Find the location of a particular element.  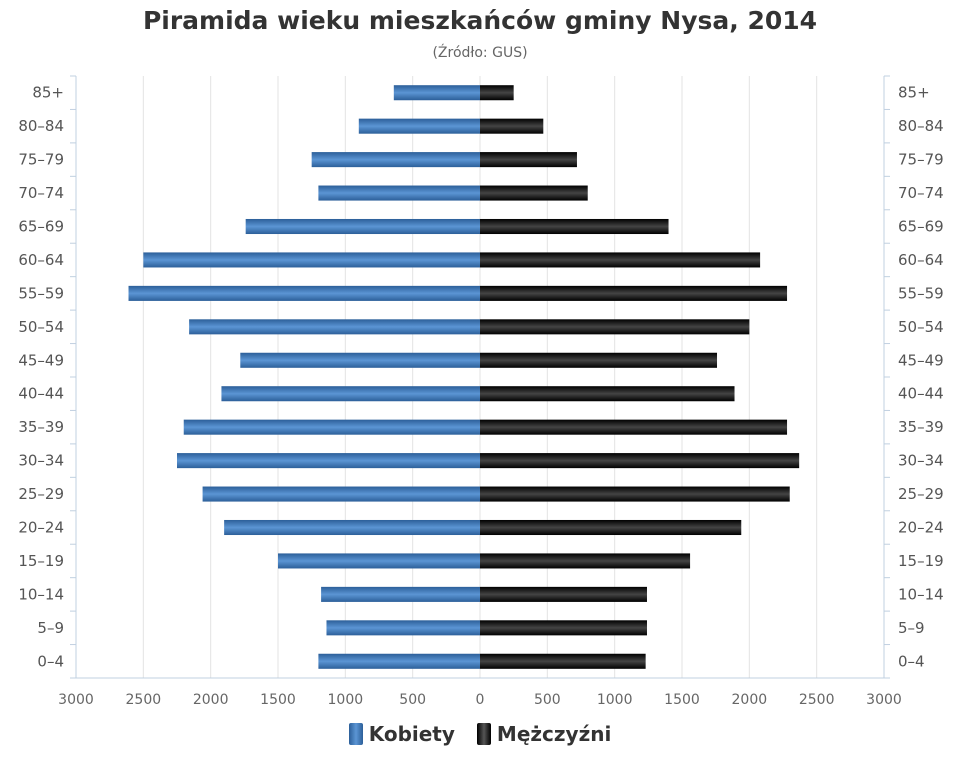

category-label-left: 20–24 is located at coordinates (41, 528).